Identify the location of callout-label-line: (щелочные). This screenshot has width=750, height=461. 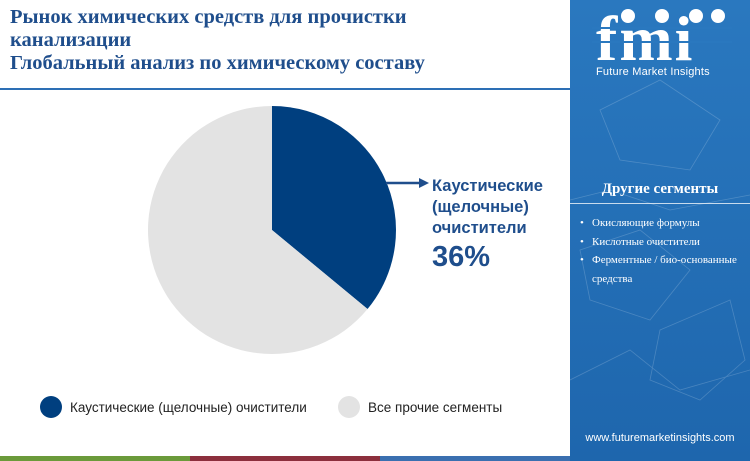
(480, 207).